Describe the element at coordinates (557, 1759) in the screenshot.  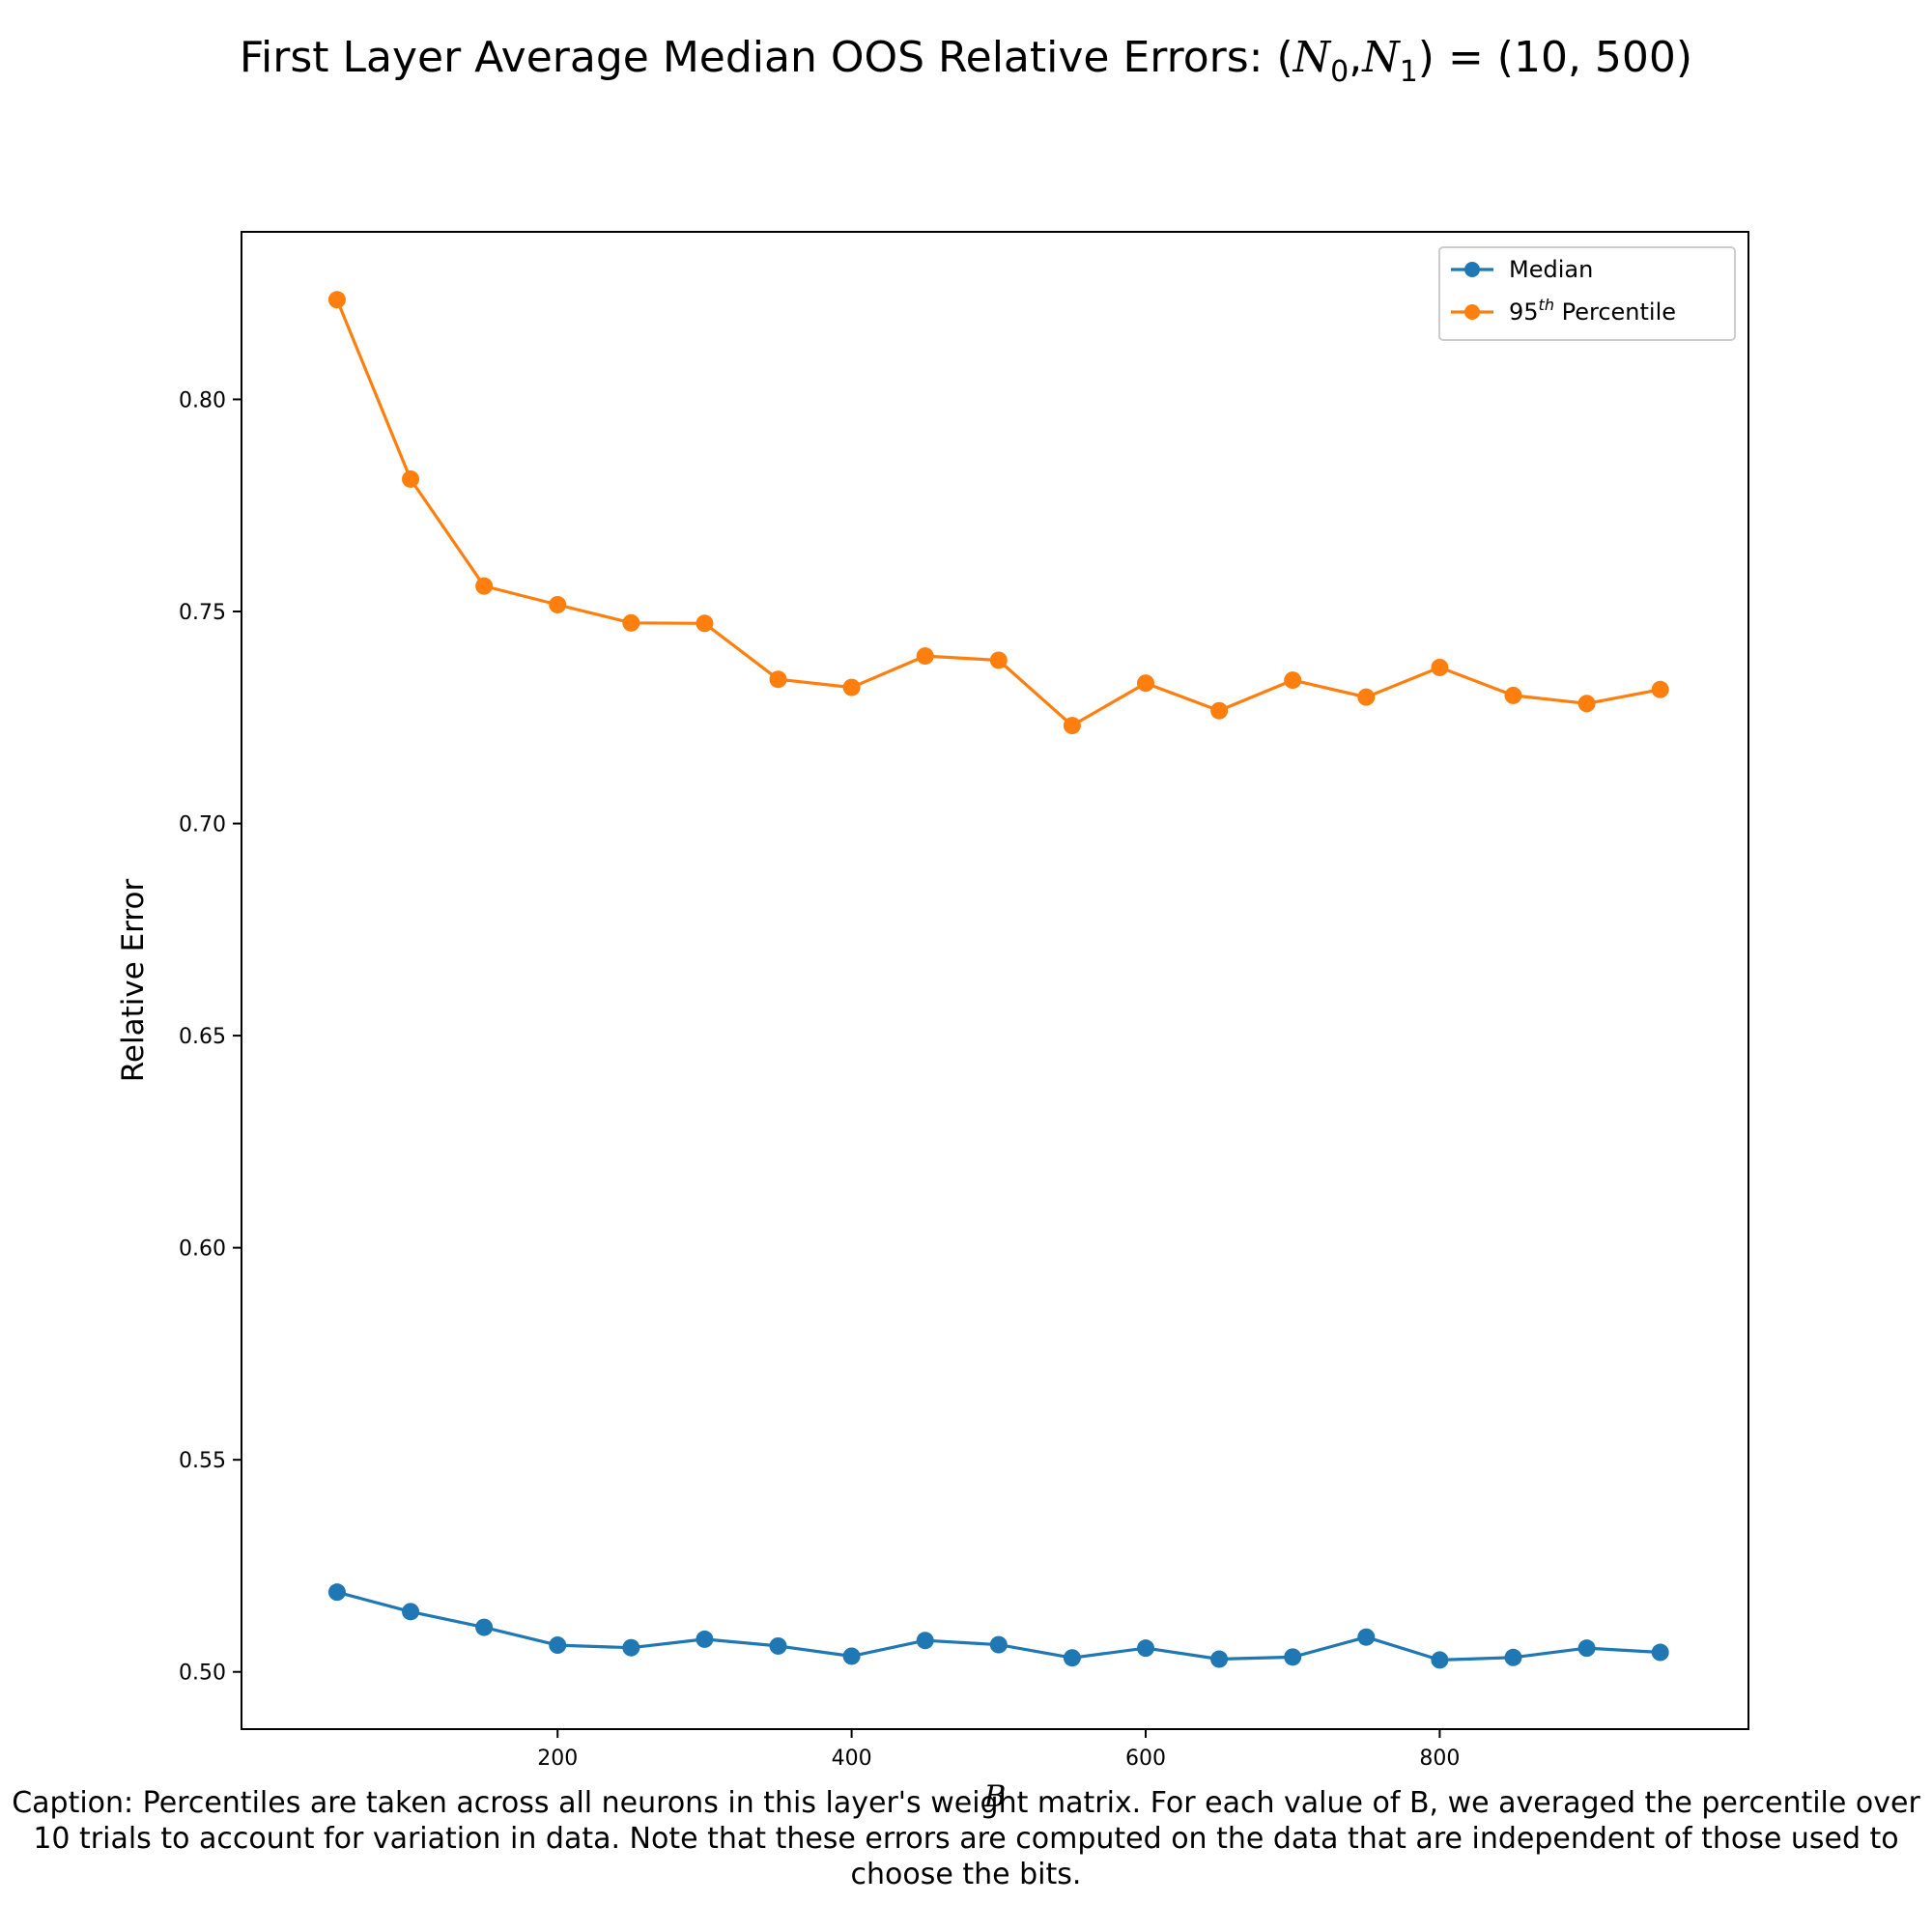
I see `x-tick-label: 200` at that location.